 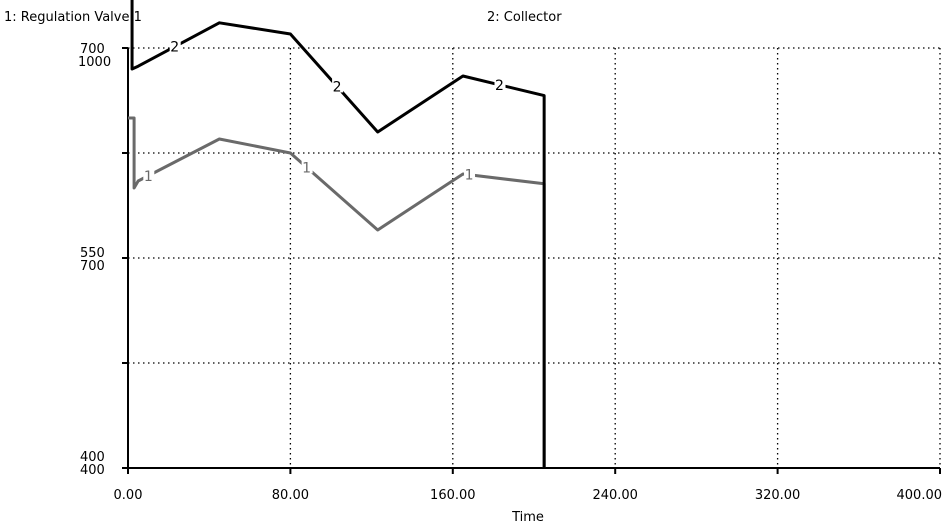 I want to click on x-tick-label: 320.00, so click(x=778, y=495).